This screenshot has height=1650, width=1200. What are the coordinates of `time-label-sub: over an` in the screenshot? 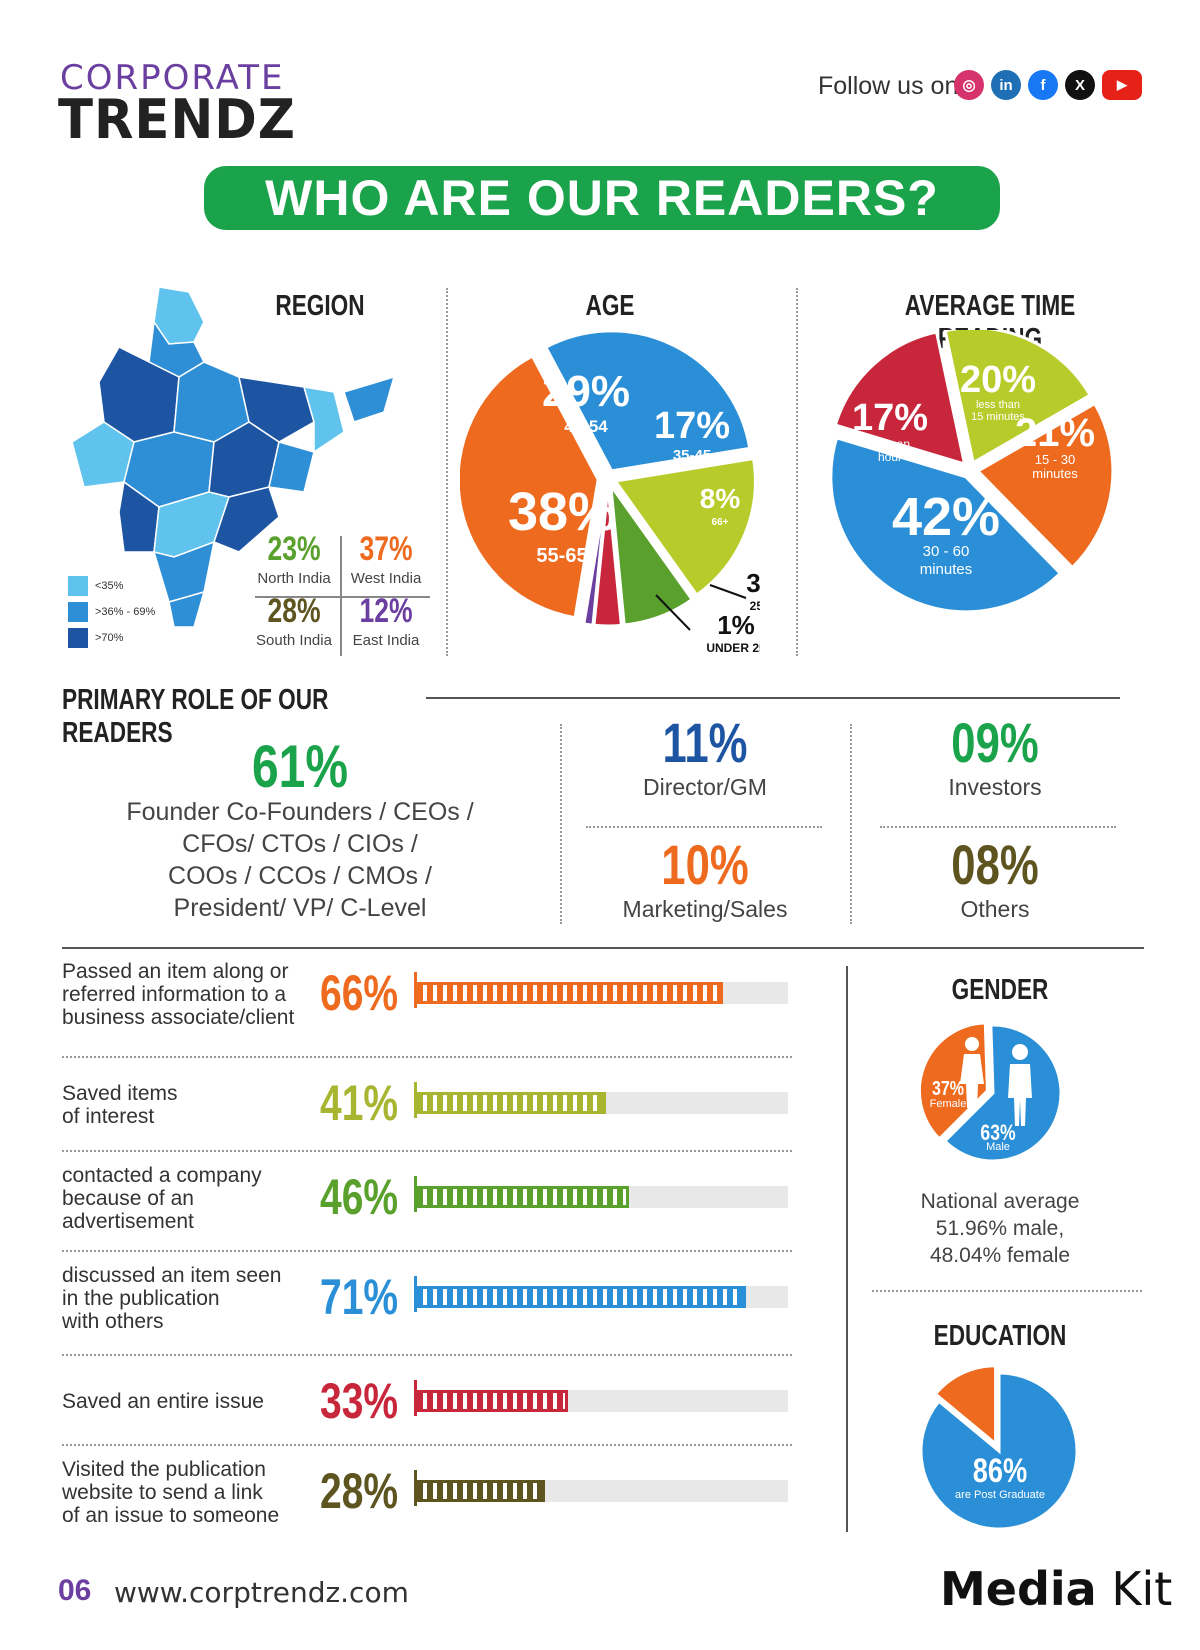 It's located at (890, 444).